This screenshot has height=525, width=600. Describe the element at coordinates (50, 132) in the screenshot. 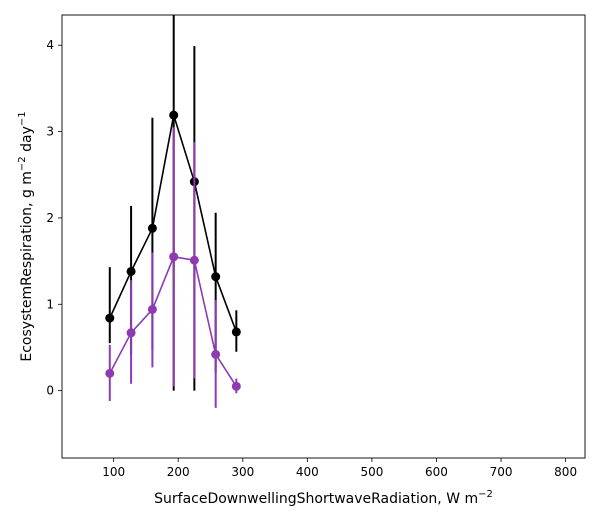

I see `y-tick-label: 3` at that location.